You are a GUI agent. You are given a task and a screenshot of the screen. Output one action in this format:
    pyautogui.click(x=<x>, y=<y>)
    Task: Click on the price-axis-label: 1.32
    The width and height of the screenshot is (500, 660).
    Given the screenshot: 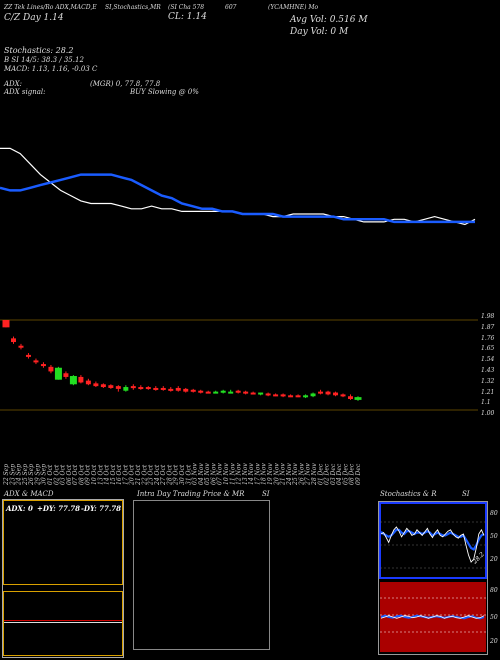 What is the action you would take?
    pyautogui.click(x=488, y=381)
    